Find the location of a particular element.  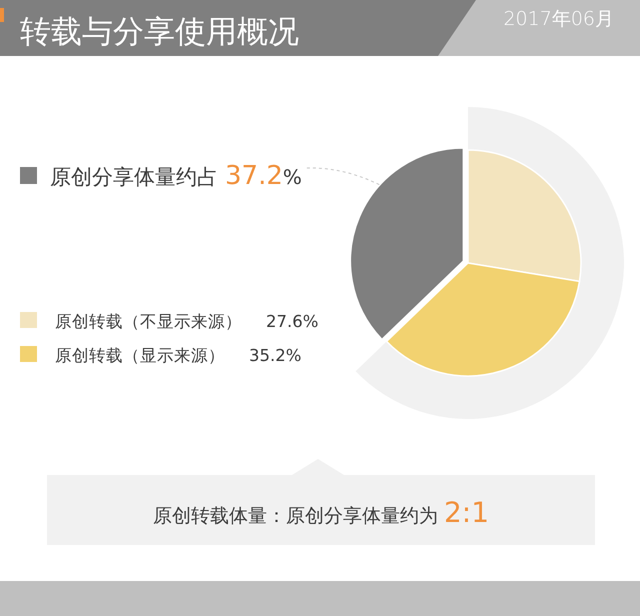

legend-label: 原创分享体量约占 is located at coordinates (134, 177).